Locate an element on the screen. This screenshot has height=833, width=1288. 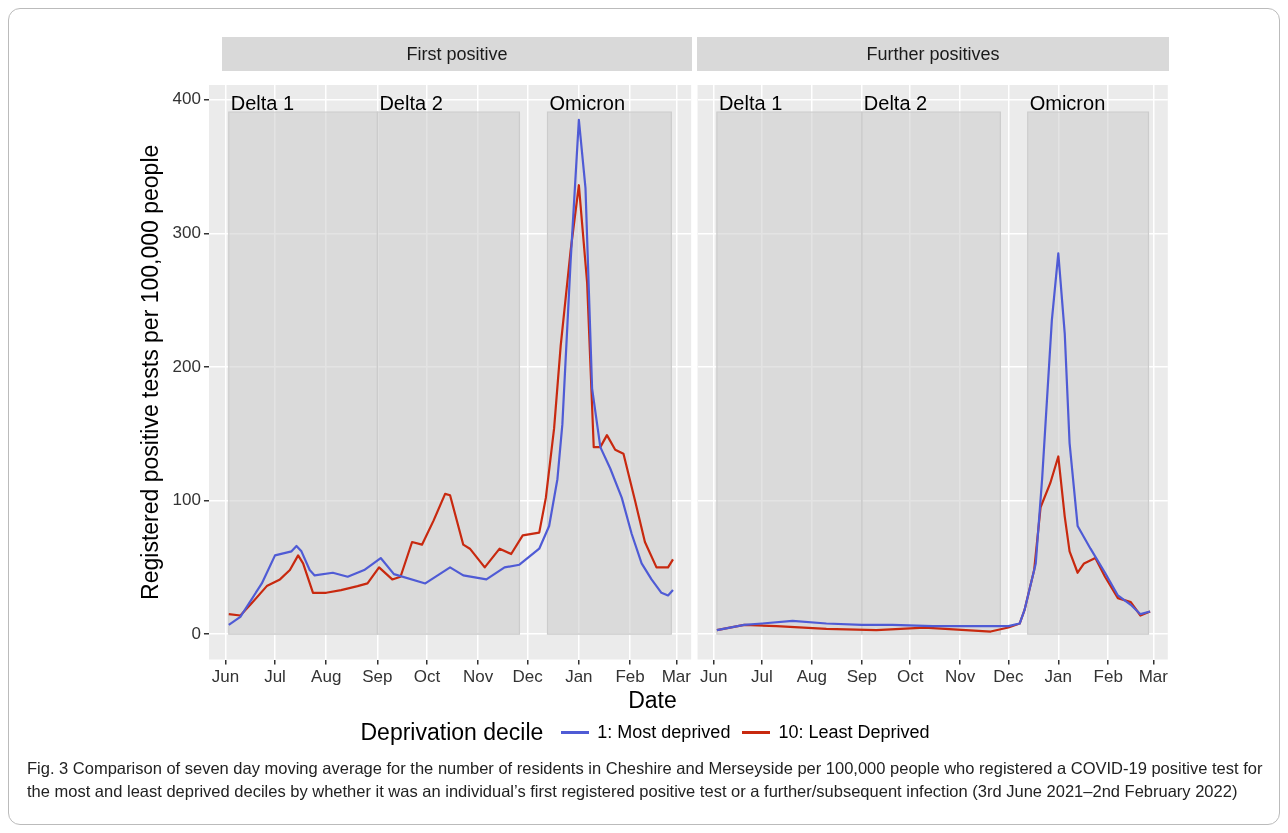
y-tick-label: 400 is located at coordinates (186, 99).